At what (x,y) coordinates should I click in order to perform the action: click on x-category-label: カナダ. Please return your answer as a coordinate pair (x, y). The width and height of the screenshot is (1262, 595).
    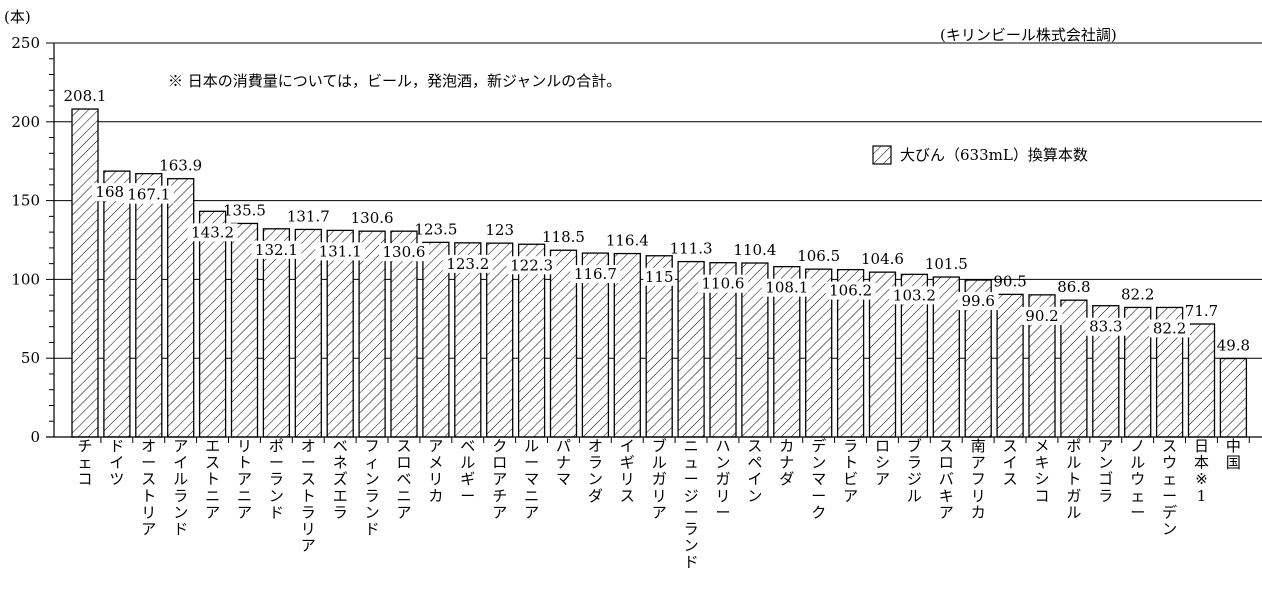
    Looking at the image, I should click on (786, 462).